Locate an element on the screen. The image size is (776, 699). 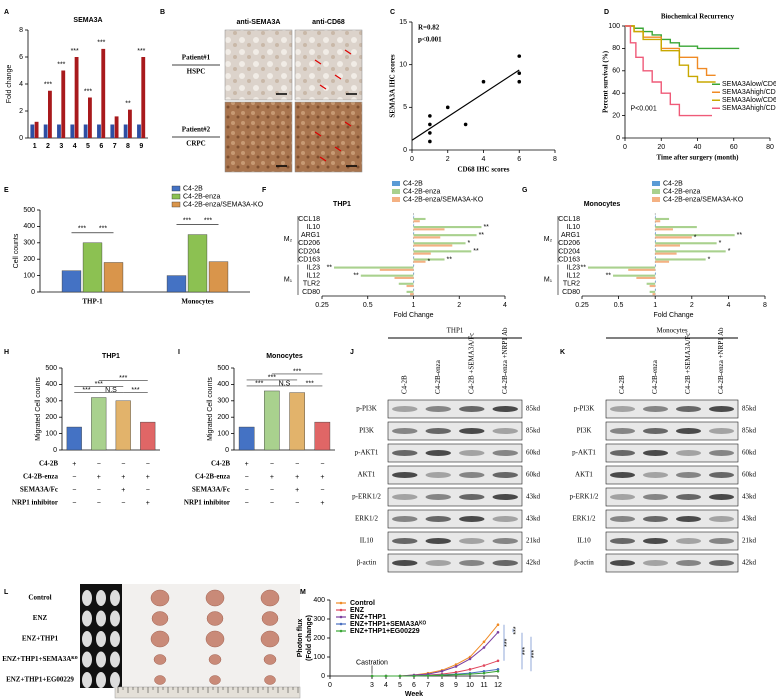
y-axis-label: Migrated Cell counts is located at coordinates (210, 409).